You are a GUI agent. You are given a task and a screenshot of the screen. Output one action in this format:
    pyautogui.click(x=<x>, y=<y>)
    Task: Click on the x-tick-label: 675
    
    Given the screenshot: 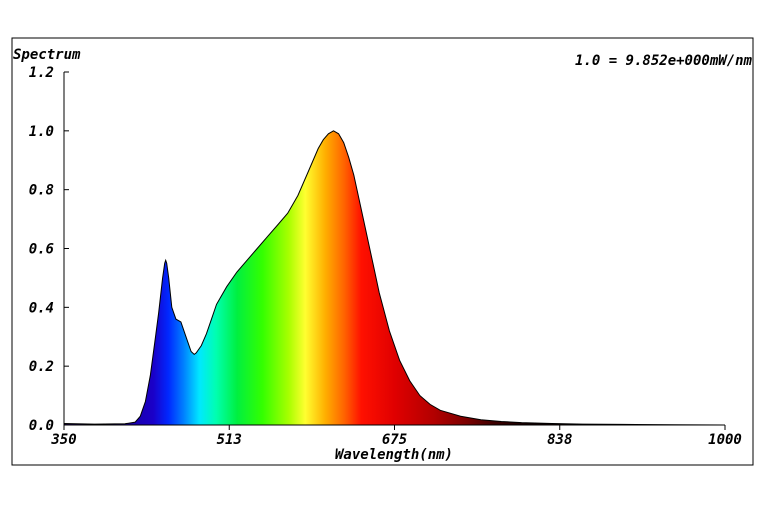 What is the action you would take?
    pyautogui.click(x=394, y=440)
    